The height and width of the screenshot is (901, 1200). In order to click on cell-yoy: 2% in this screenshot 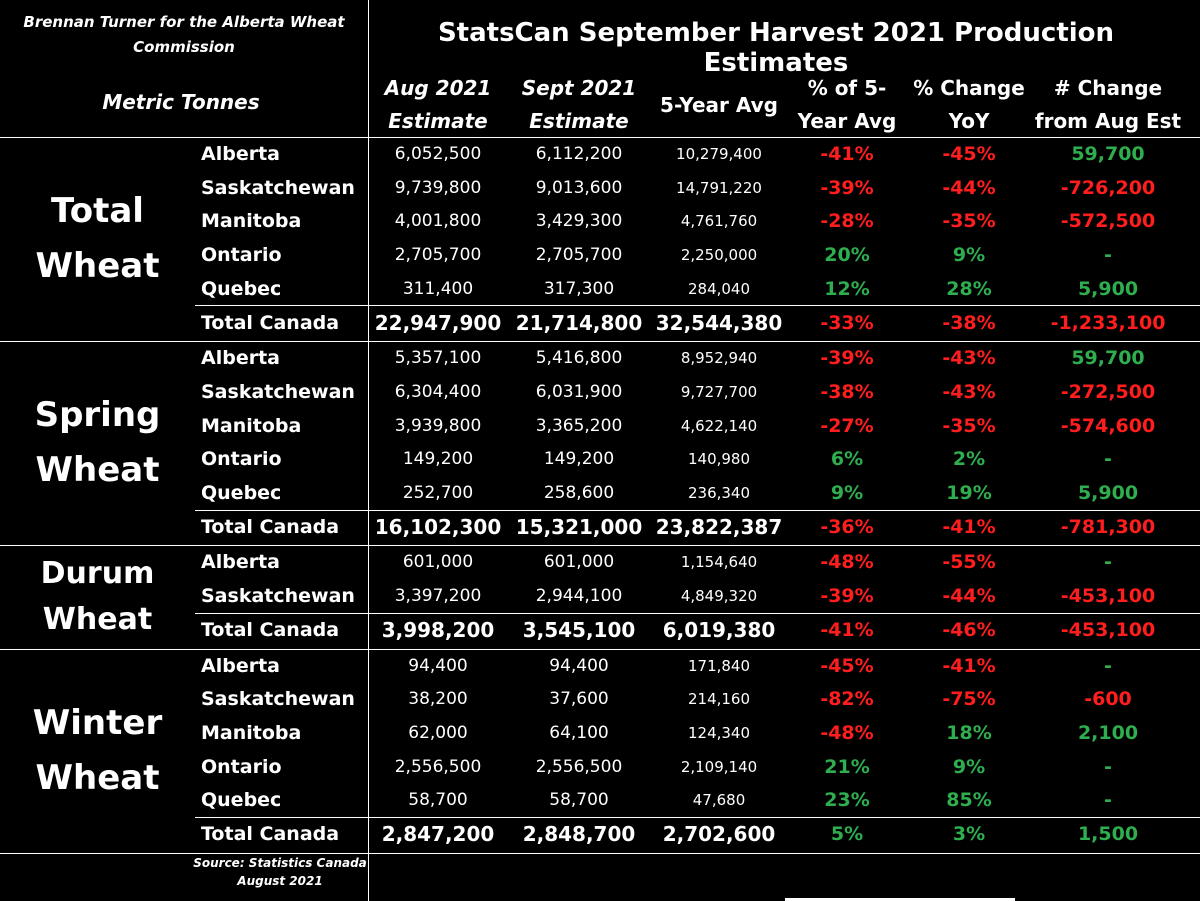, I will do `click(969, 459)`.